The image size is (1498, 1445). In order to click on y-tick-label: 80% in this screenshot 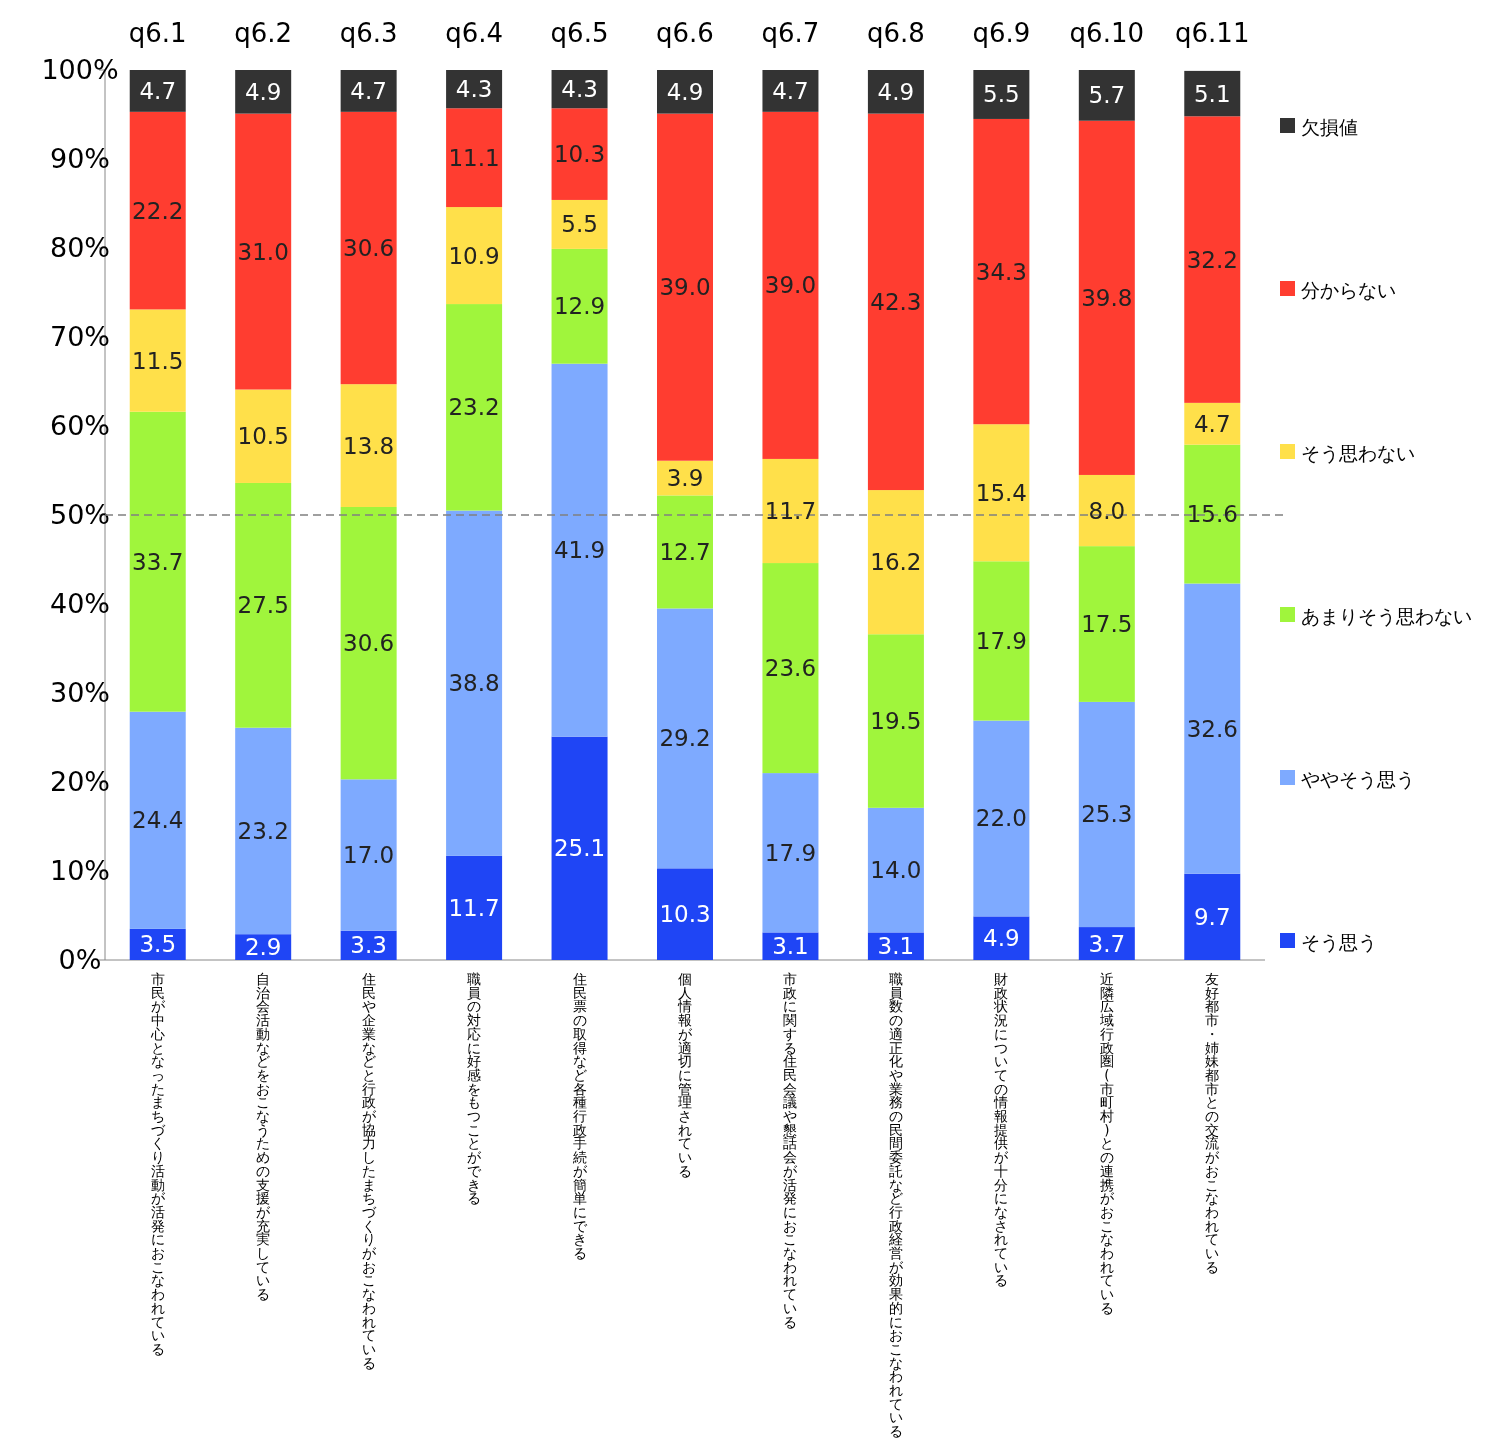, I will do `click(80, 247)`.